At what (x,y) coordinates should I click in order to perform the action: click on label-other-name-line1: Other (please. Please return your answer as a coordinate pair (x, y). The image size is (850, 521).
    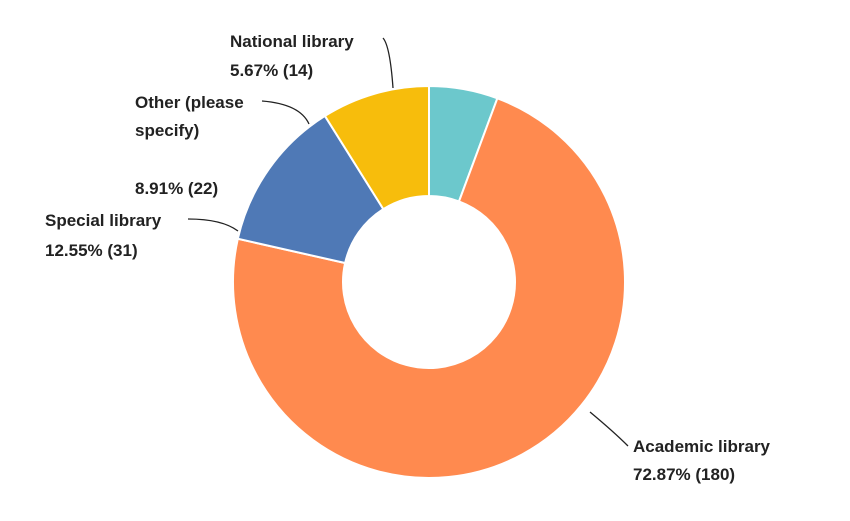
    Looking at the image, I should click on (189, 102).